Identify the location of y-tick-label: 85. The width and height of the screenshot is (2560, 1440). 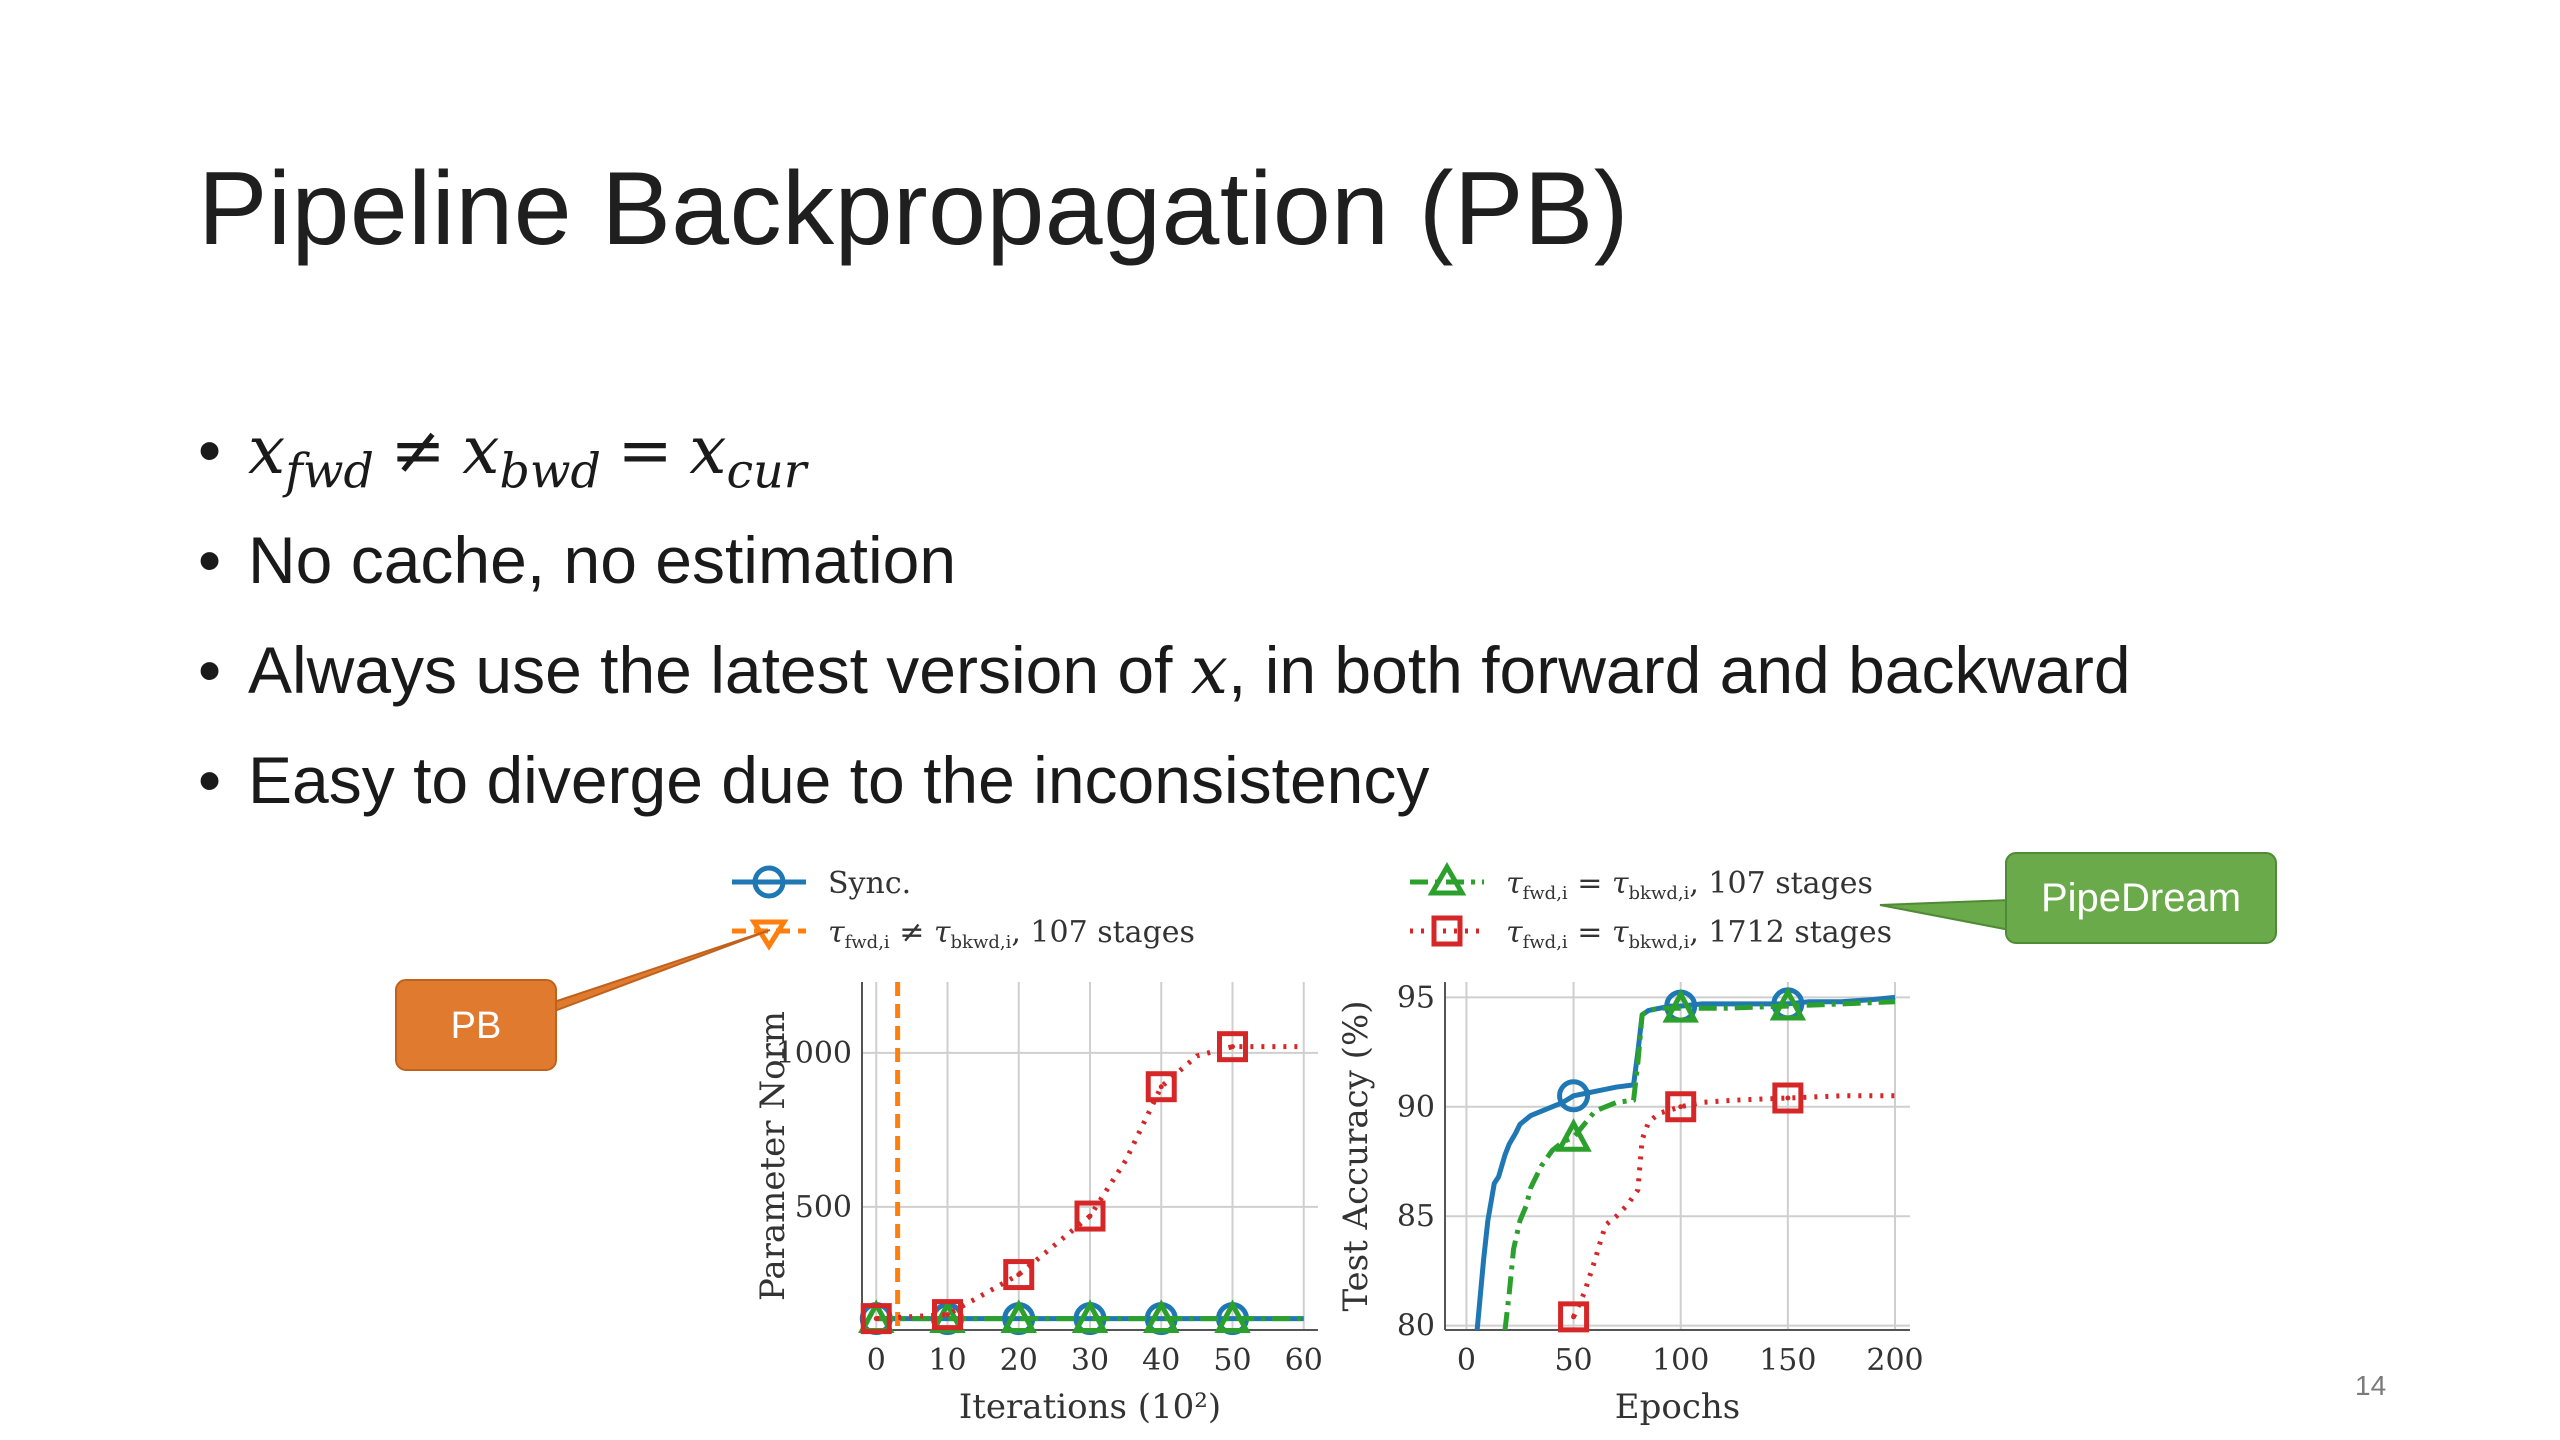
(1416, 1216).